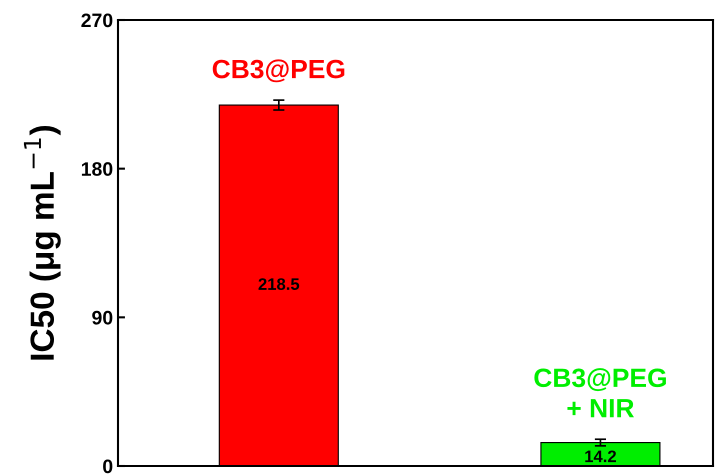 The width and height of the screenshot is (715, 475). What do you see at coordinates (600, 393) in the screenshot?
I see `x-tick-label: CB3@PEG + NIR` at bounding box center [600, 393].